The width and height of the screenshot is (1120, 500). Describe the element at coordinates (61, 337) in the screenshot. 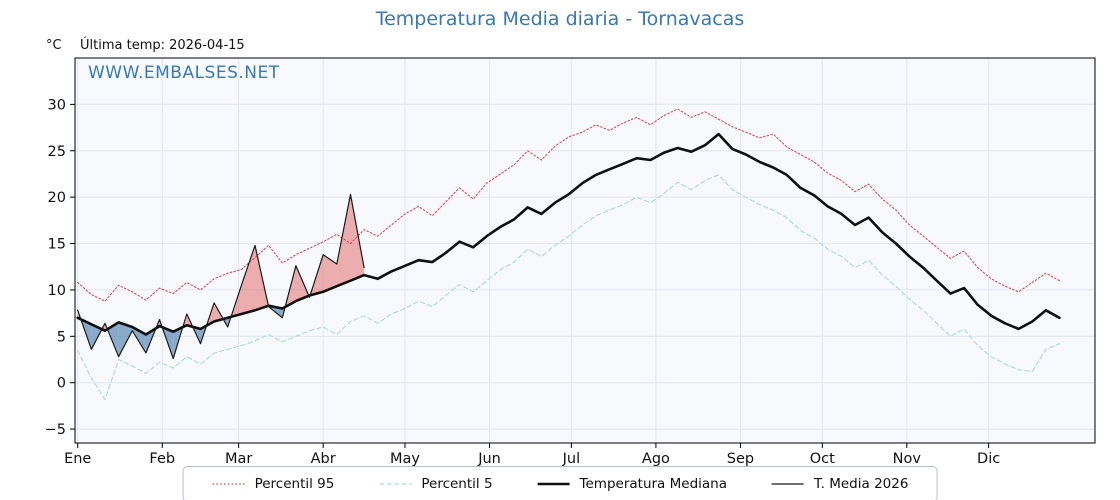

I see `svg-text: 5` at that location.